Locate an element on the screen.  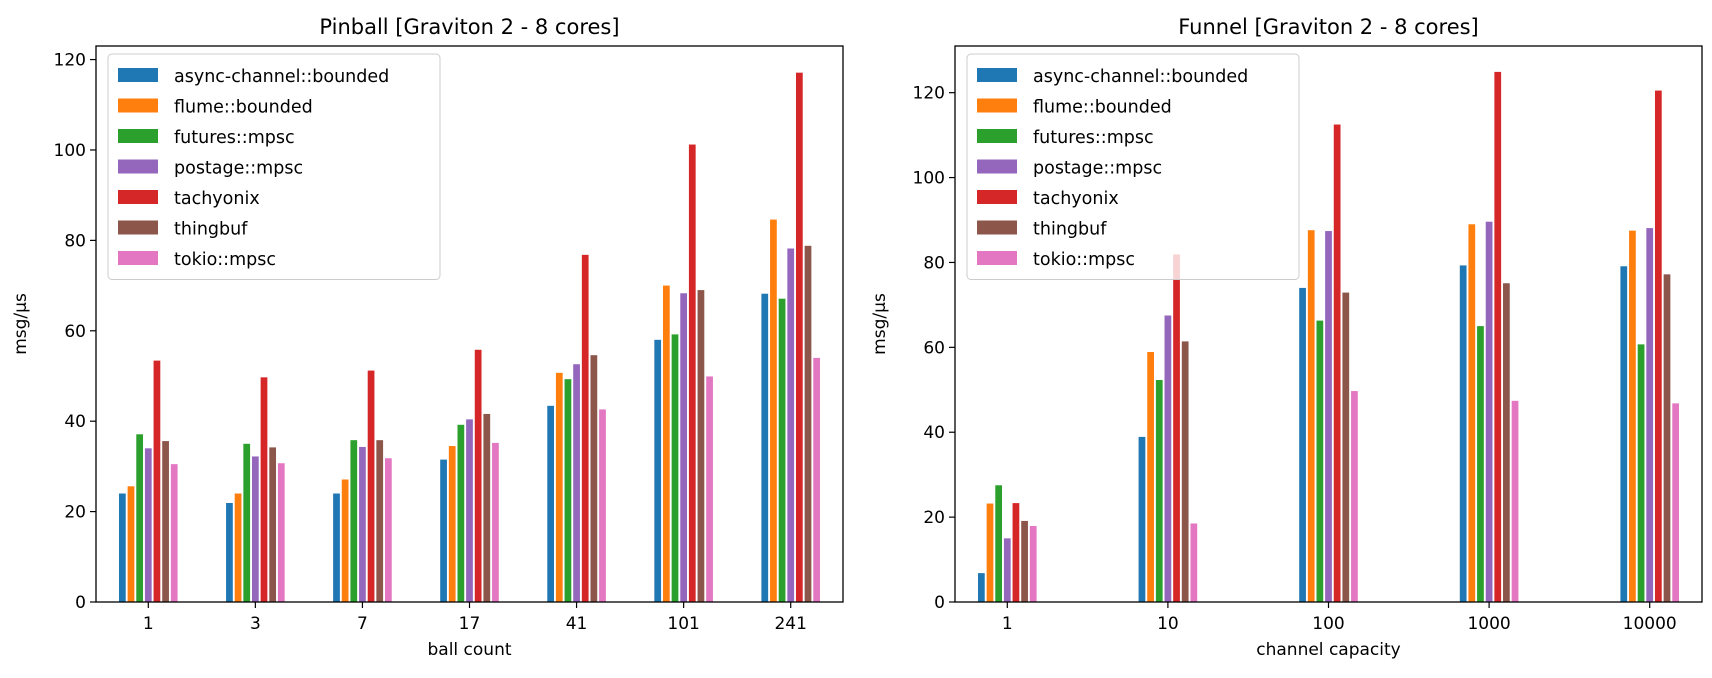
y-tick-label: 20 is located at coordinates (75, 513).